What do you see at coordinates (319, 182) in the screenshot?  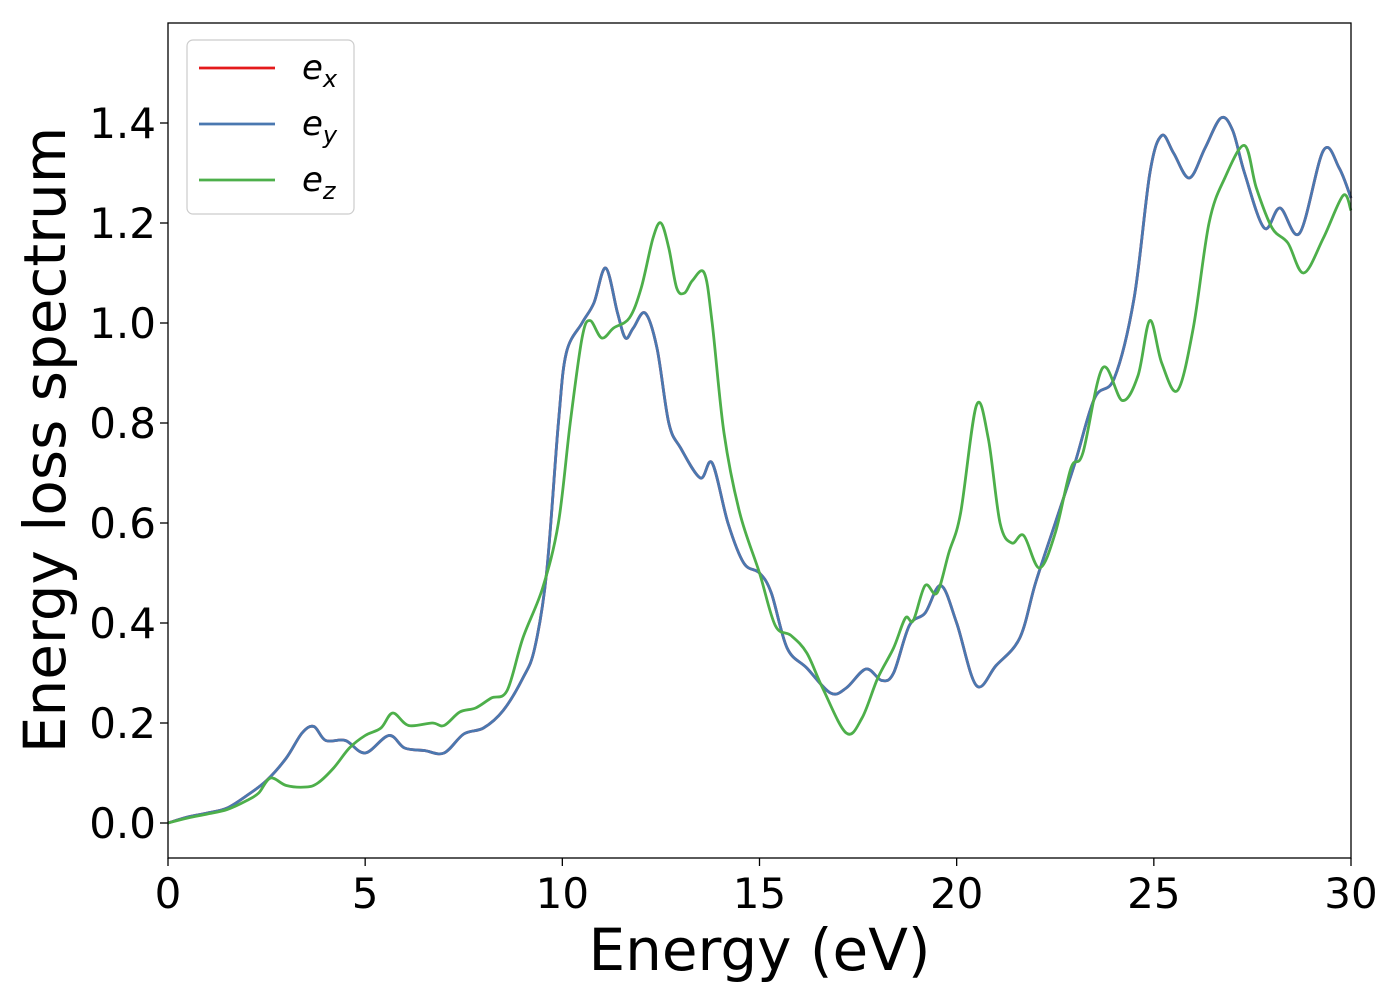 I see `legend-label-e-z: ez` at bounding box center [319, 182].